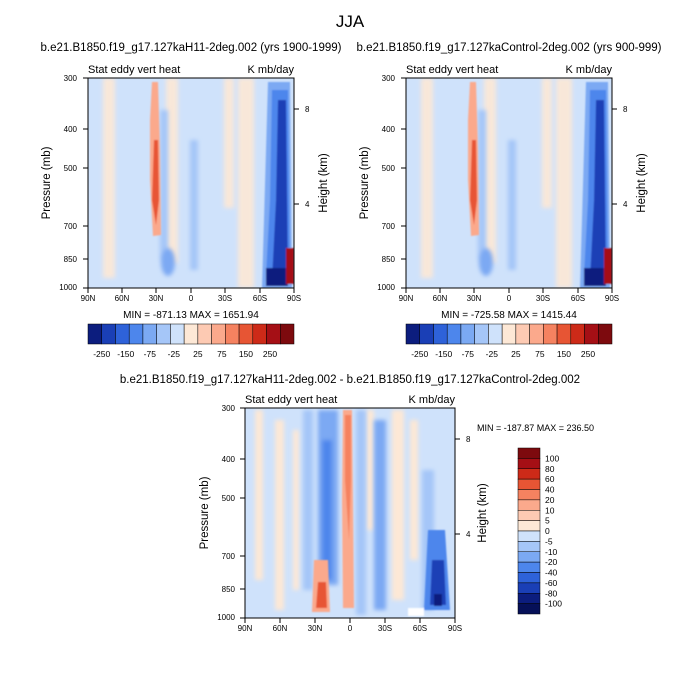 This screenshot has height=700, width=700. Describe the element at coordinates (547, 531) in the screenshot. I see `colorbar-label: 0` at that location.